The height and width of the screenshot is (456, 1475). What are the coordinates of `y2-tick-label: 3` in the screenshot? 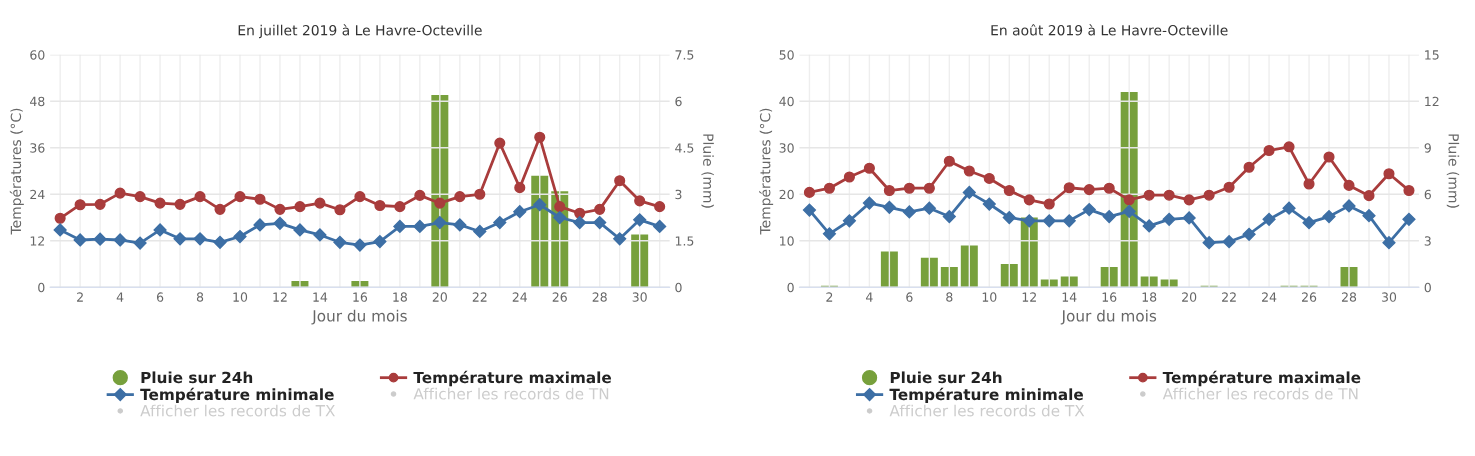 It's located at (1427, 241).